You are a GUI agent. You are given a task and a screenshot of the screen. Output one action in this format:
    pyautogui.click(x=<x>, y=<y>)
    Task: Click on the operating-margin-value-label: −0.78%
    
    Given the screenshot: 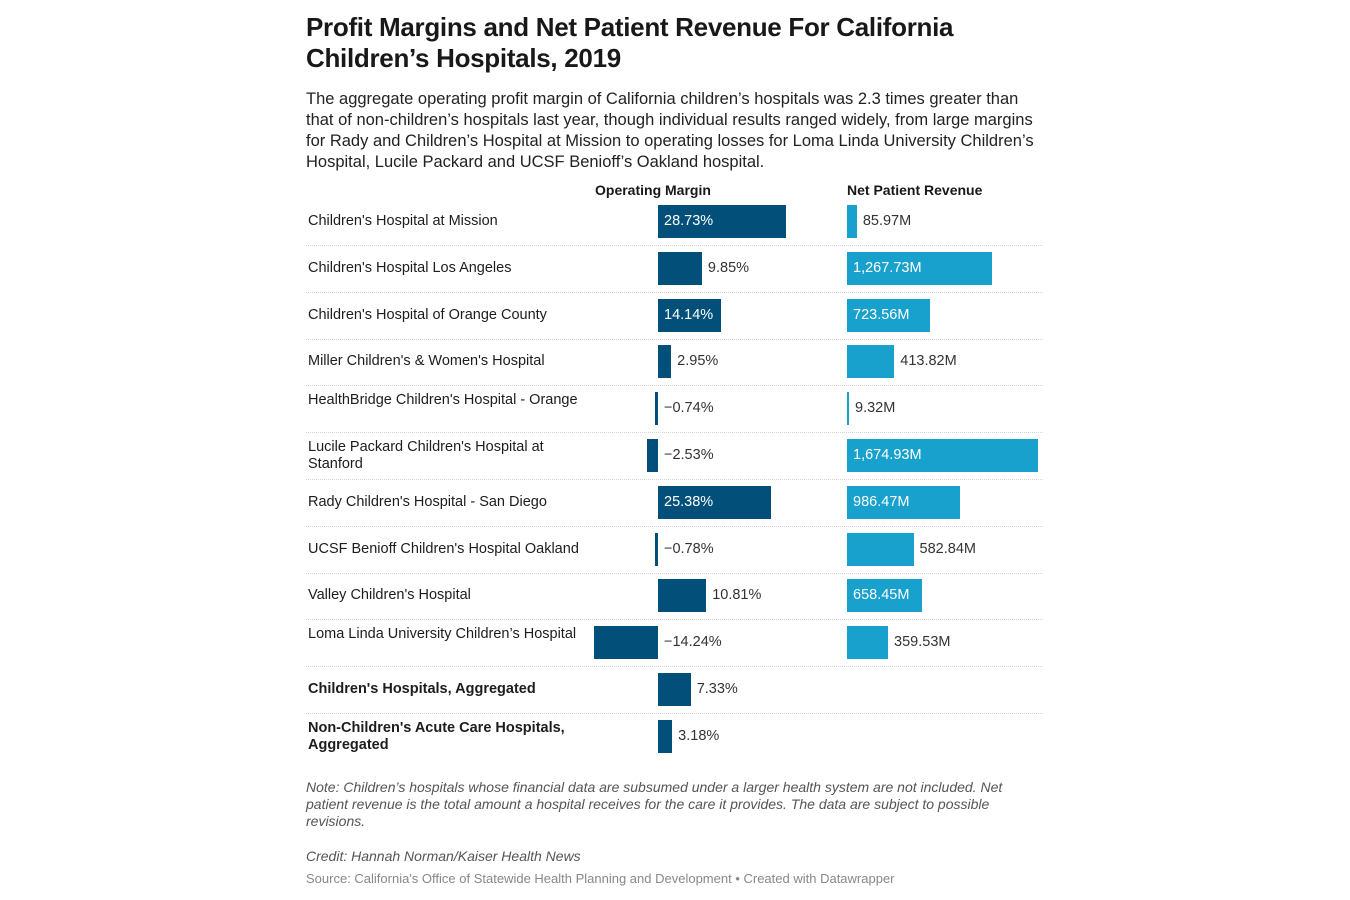 What is the action you would take?
    pyautogui.click(x=689, y=548)
    